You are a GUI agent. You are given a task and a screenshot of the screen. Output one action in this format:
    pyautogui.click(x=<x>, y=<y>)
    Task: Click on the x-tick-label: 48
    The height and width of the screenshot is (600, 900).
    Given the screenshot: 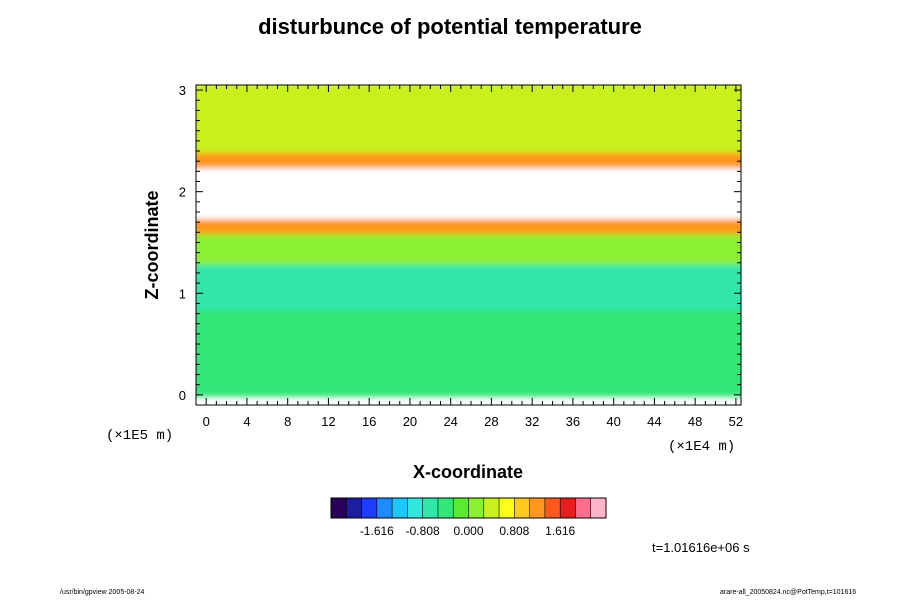 What is the action you would take?
    pyautogui.click(x=695, y=421)
    